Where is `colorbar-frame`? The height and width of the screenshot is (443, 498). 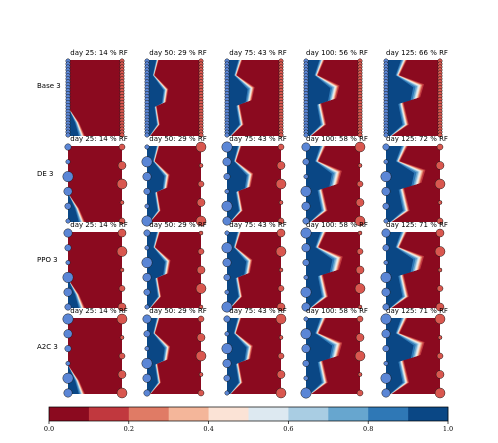 colorbar-frame is located at coordinates (248, 414).